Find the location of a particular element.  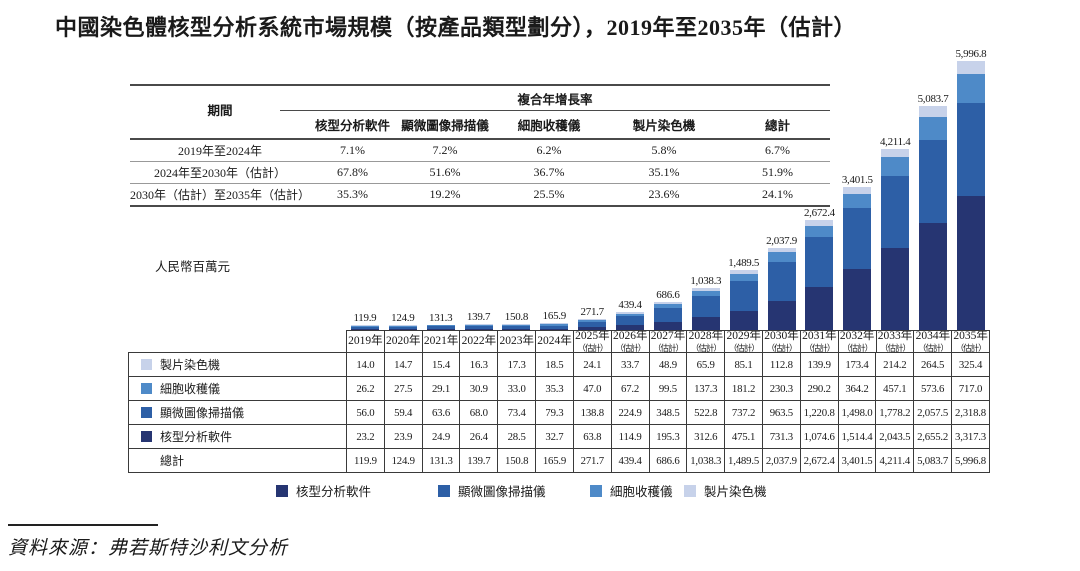

bar-total-label: 165.9 is located at coordinates (554, 316).